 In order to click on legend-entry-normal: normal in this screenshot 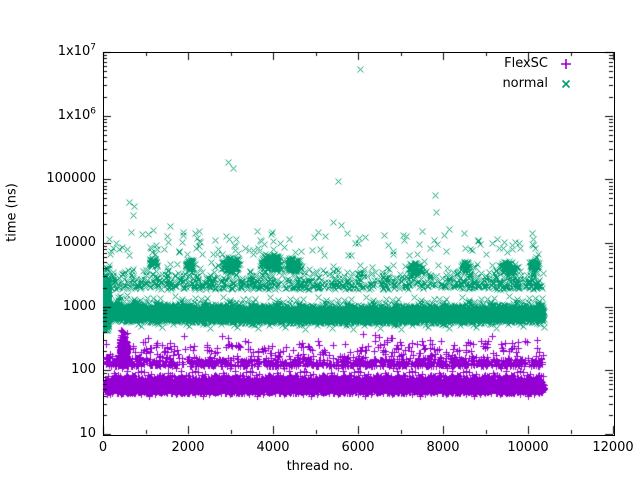, I will do `click(535, 84)`.